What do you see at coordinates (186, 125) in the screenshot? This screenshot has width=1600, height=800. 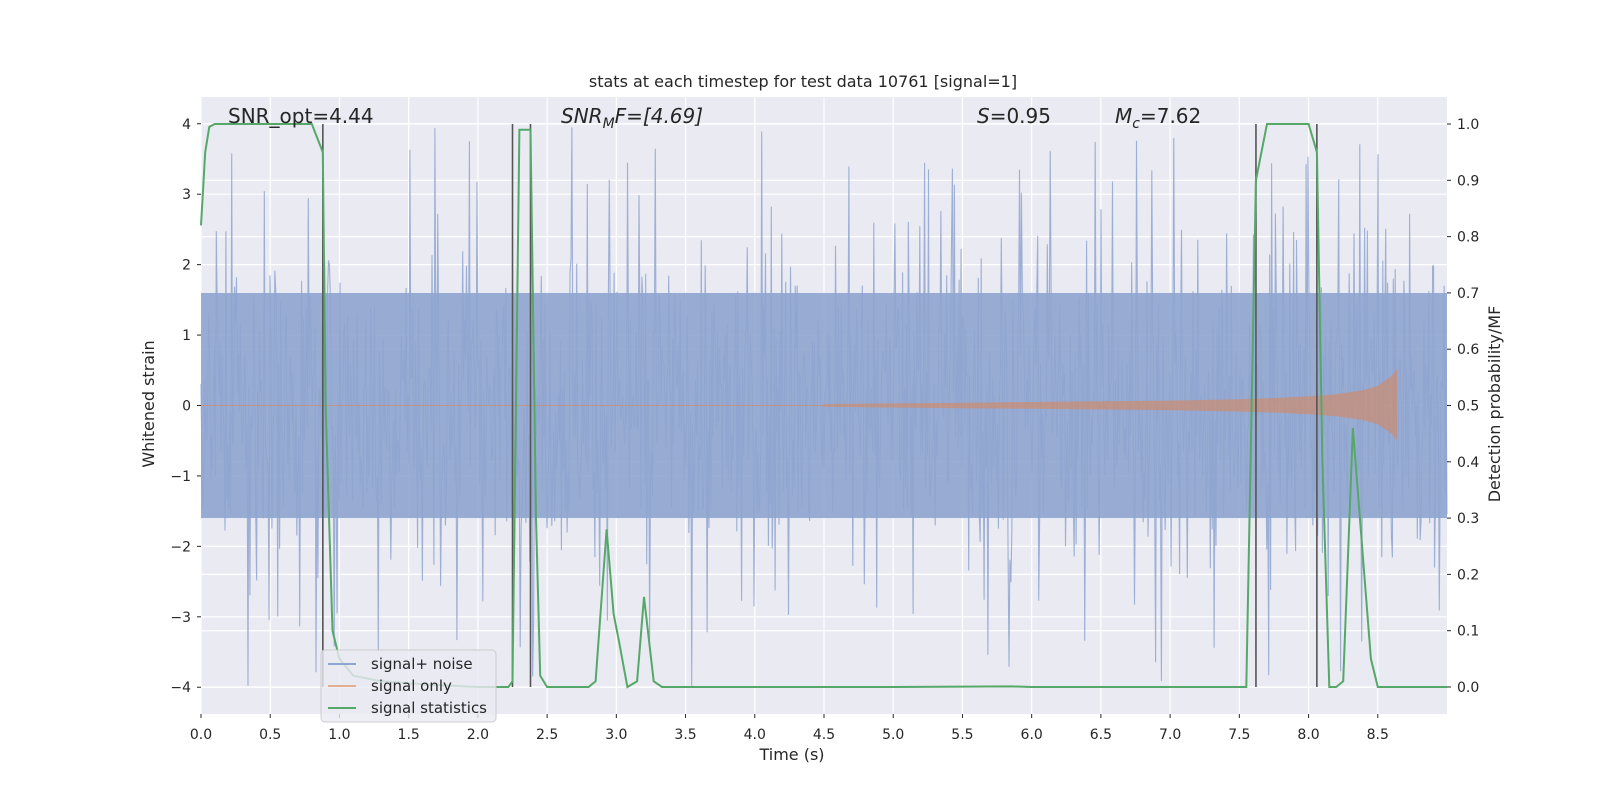 I see `y-left-tick-label-8: 4` at bounding box center [186, 125].